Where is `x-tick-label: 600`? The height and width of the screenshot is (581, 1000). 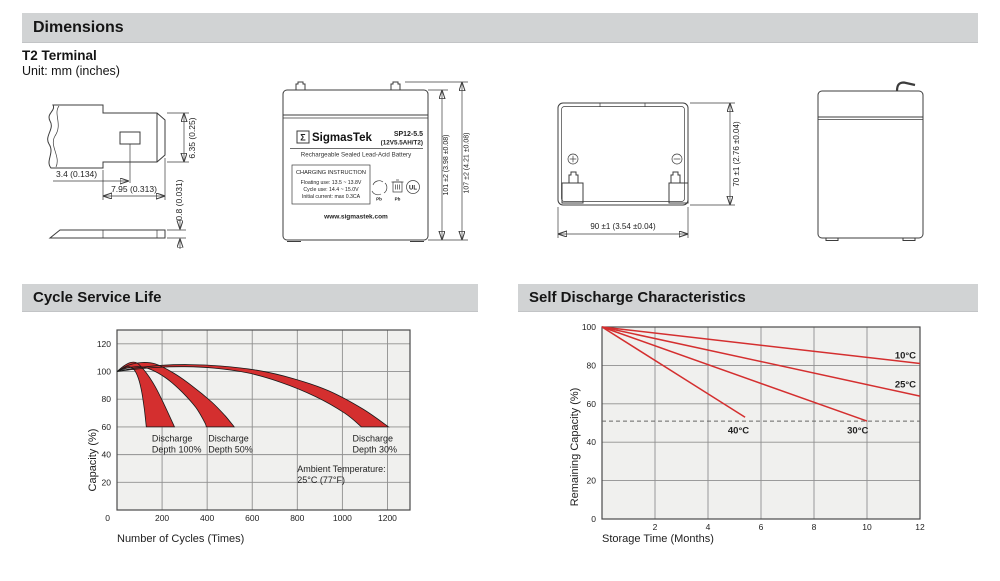 x-tick-label: 600 is located at coordinates (252, 518).